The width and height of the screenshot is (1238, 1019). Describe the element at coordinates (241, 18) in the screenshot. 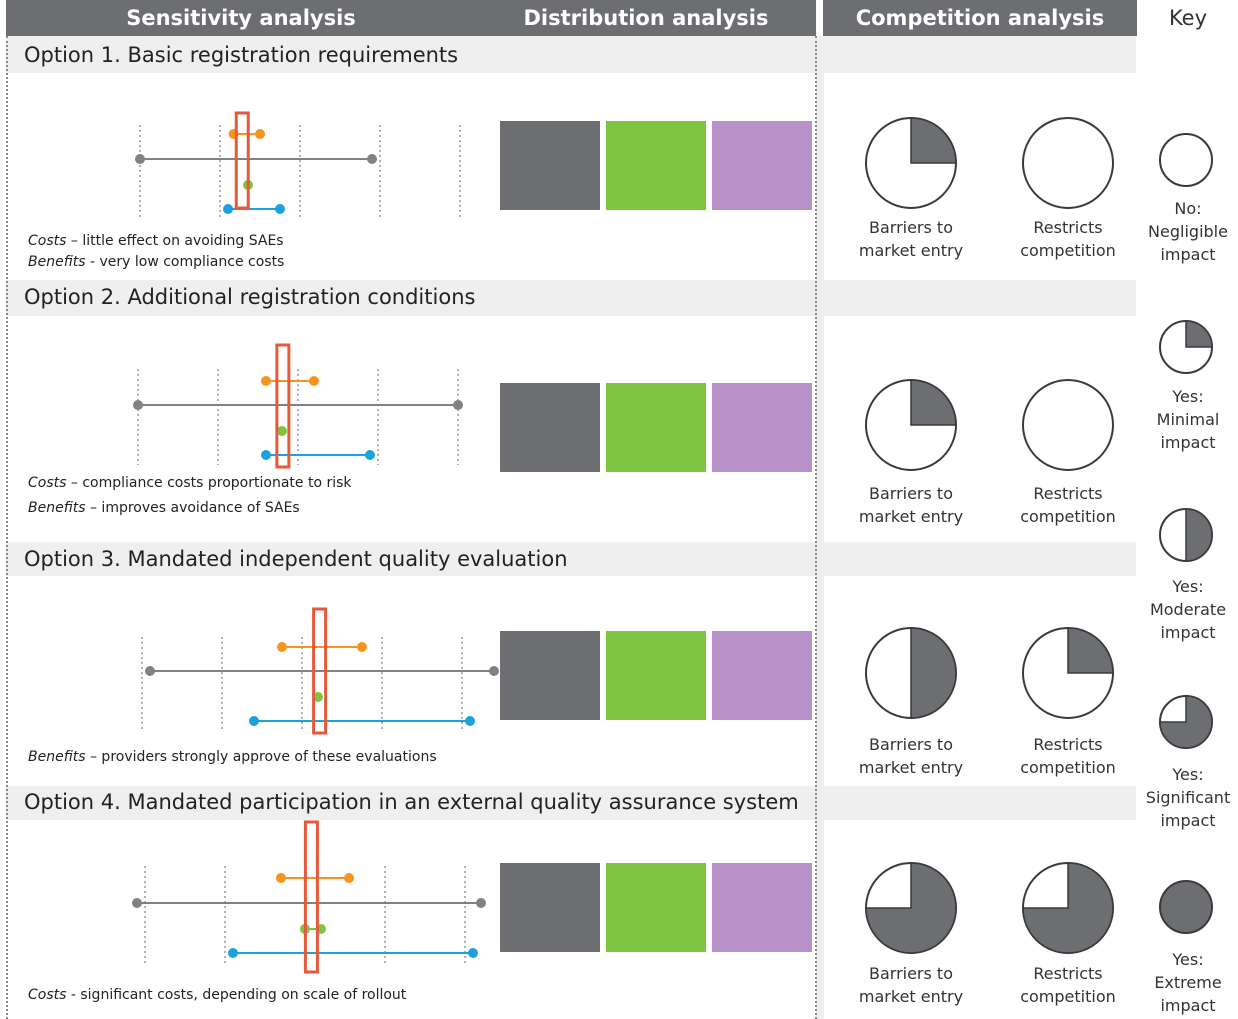

I see `sensitivity-header: Sensitivity analysis` at that location.